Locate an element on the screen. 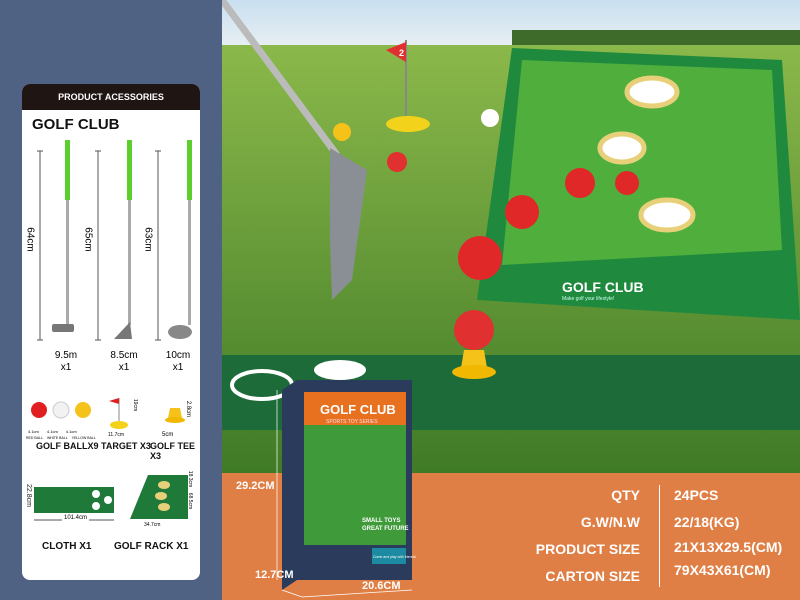 The height and width of the screenshot is (600, 800). spec-carton-size-label: CARTON SIZE is located at coordinates (592, 576).